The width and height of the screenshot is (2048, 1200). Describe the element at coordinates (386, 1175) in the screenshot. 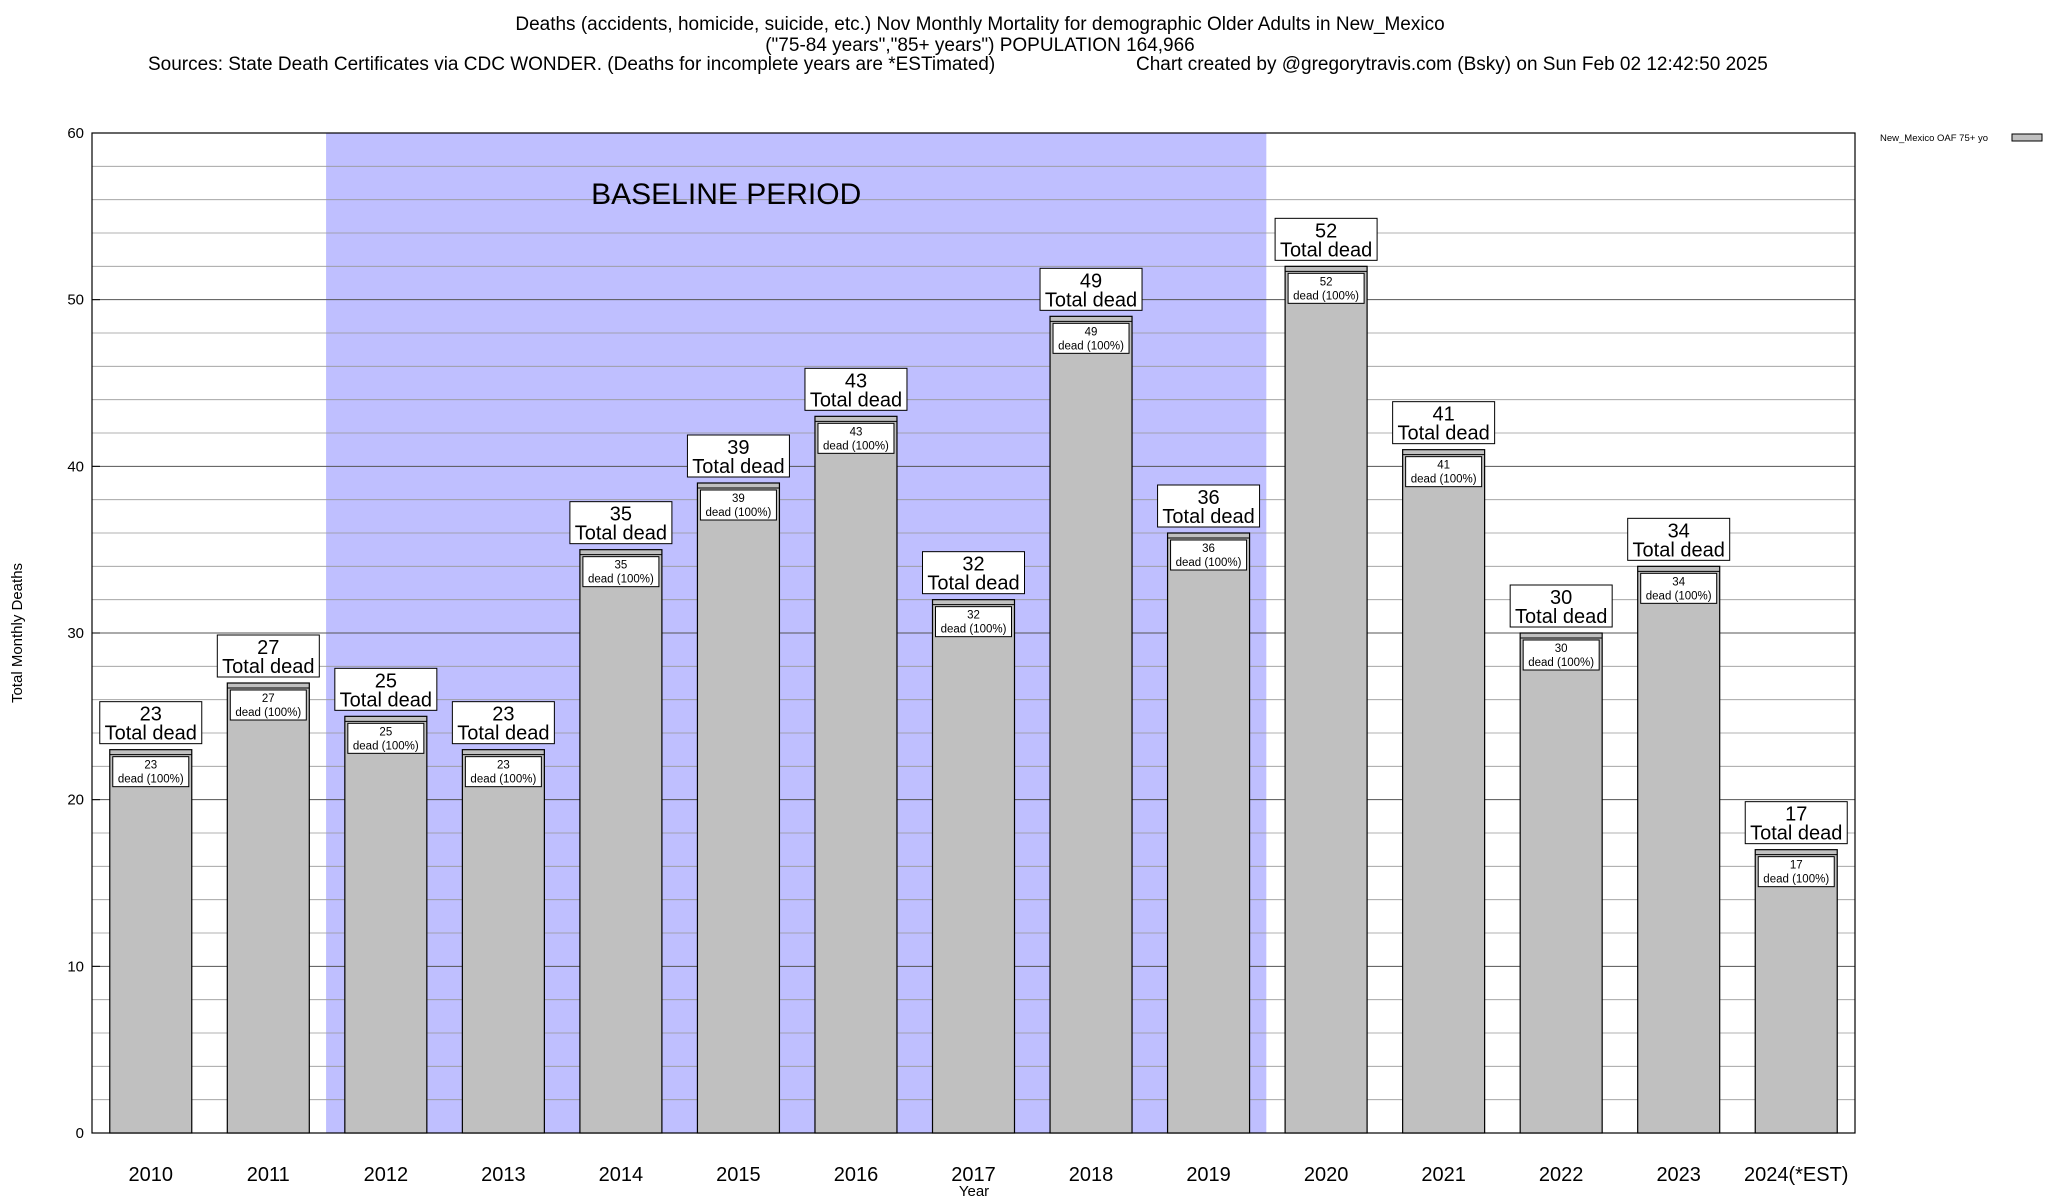

I see `x-tick-label: 2012` at that location.